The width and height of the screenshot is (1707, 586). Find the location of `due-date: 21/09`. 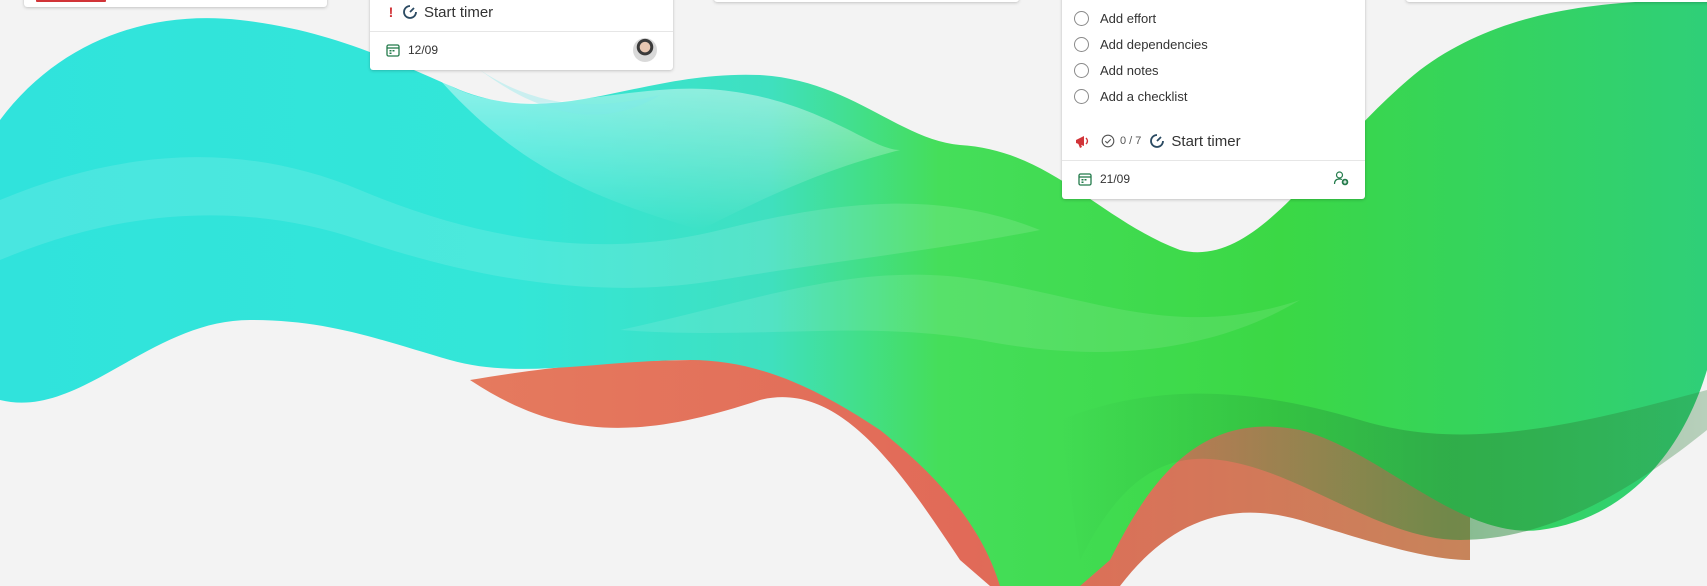

due-date: 21/09 is located at coordinates (1115, 179).